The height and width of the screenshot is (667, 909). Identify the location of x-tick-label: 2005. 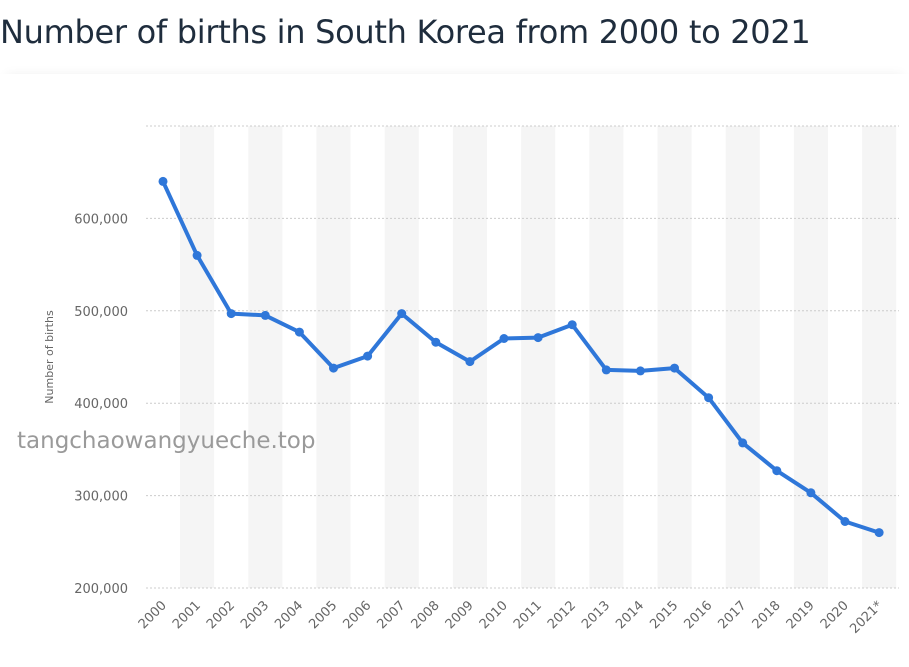
(323, 615).